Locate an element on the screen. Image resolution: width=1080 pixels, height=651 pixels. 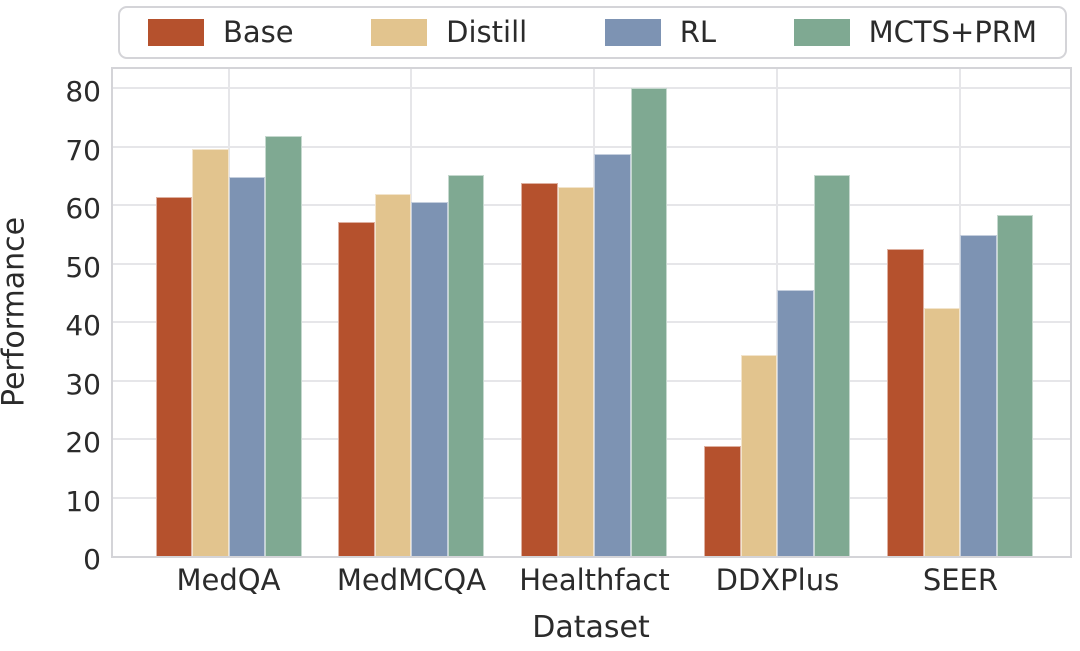
legend: Base Distill RL MCTS+PRM is located at coordinates (592, 32).